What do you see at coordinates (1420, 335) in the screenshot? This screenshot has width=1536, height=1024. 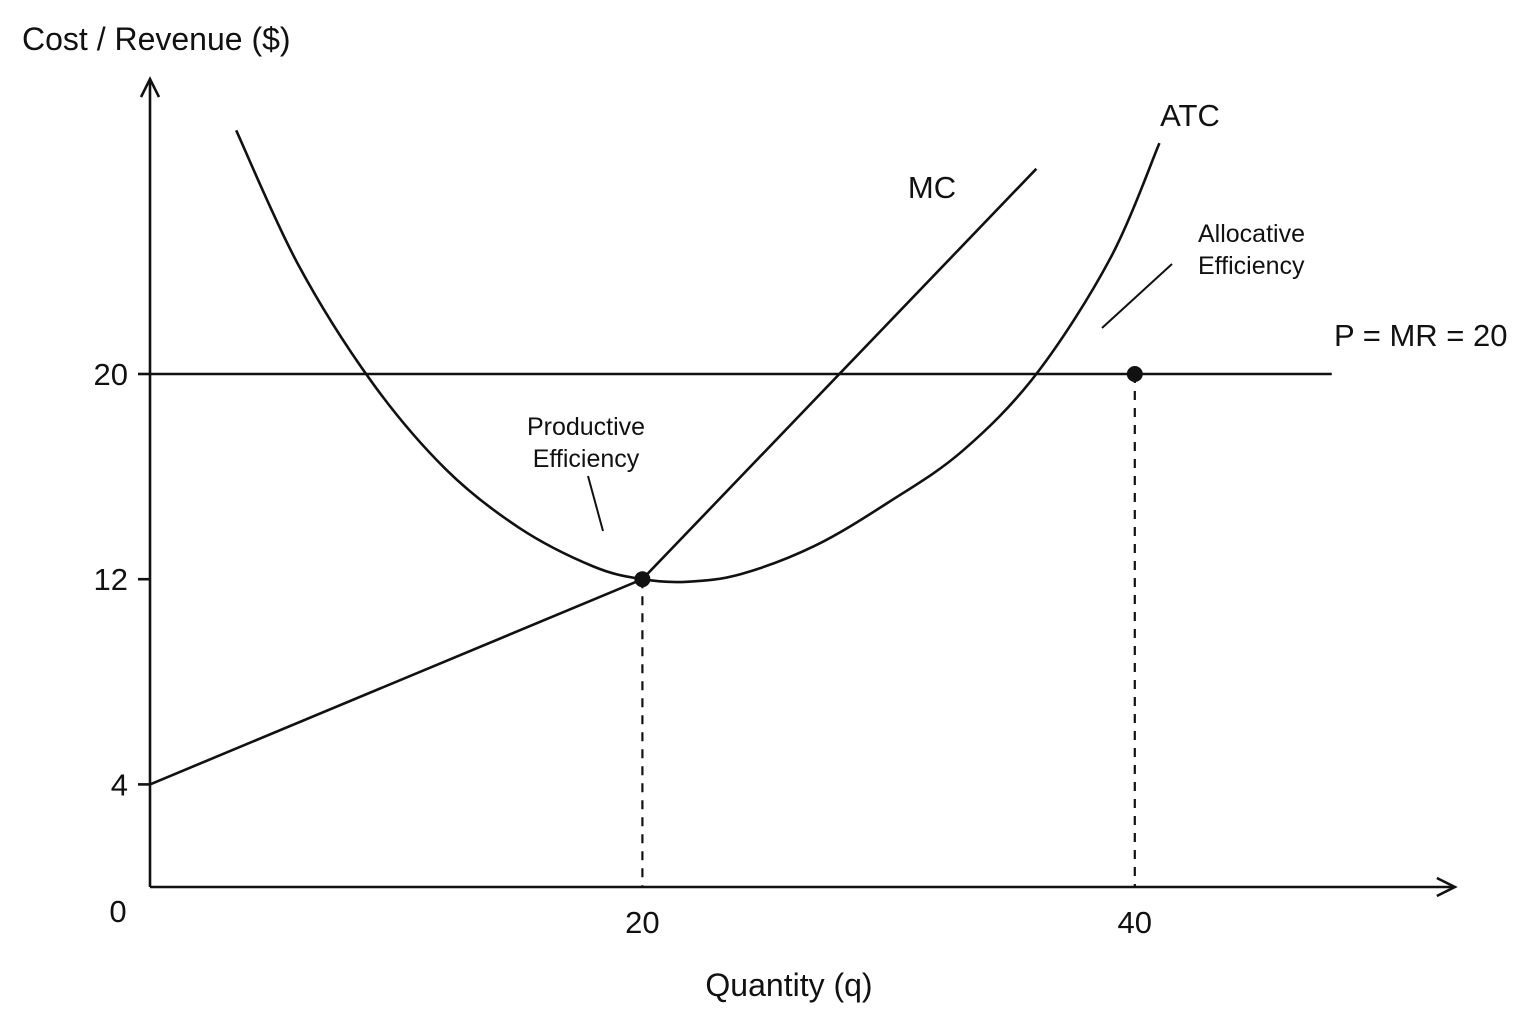 I see `price-line-label: P = MR = 20` at bounding box center [1420, 335].